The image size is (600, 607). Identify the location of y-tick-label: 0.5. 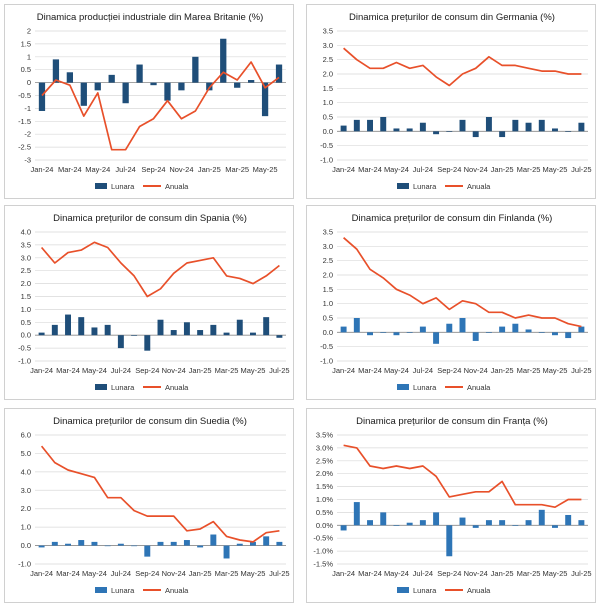
(328, 318).